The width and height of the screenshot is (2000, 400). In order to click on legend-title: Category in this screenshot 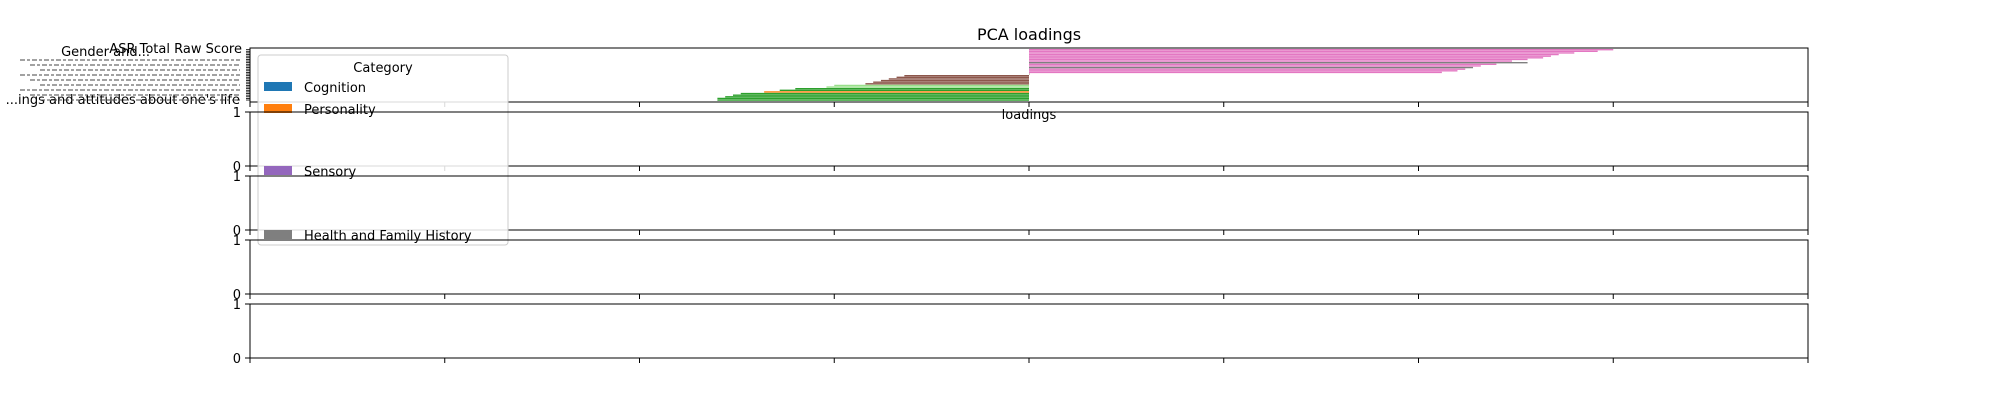, I will do `click(383, 68)`.